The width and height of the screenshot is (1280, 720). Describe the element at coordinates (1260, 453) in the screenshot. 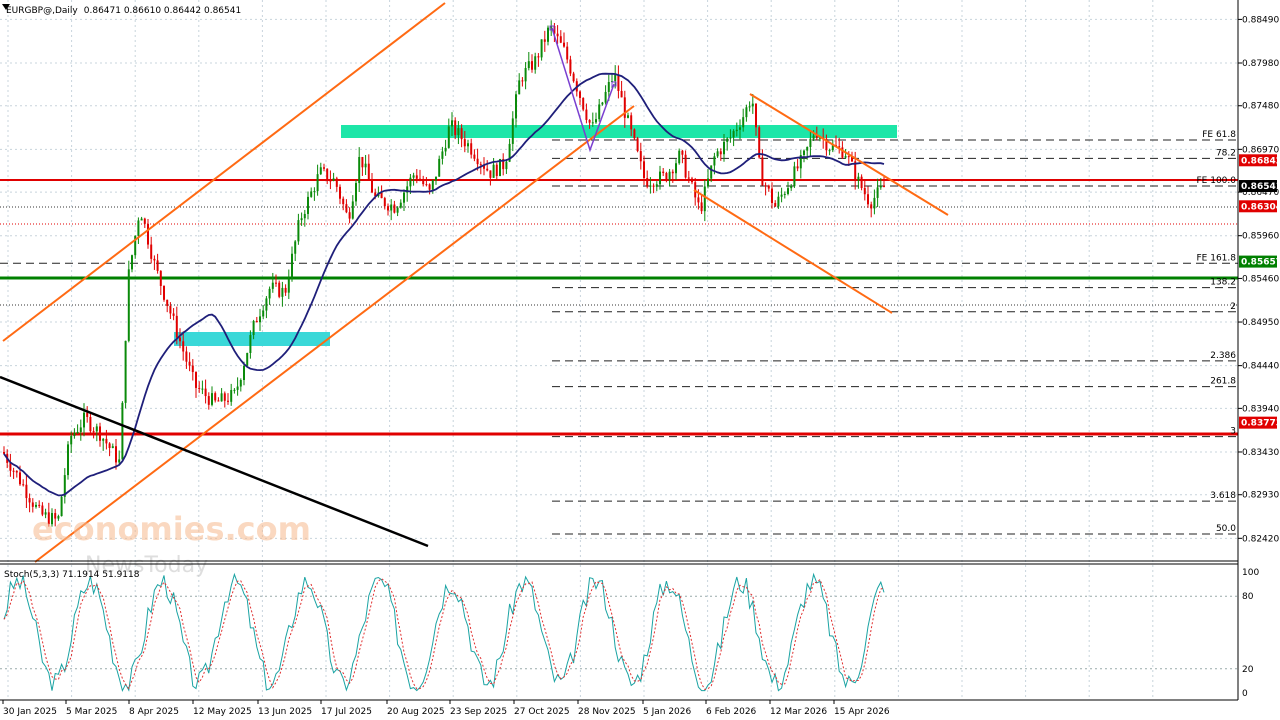

I see `price-tick-label: 0.83430` at that location.